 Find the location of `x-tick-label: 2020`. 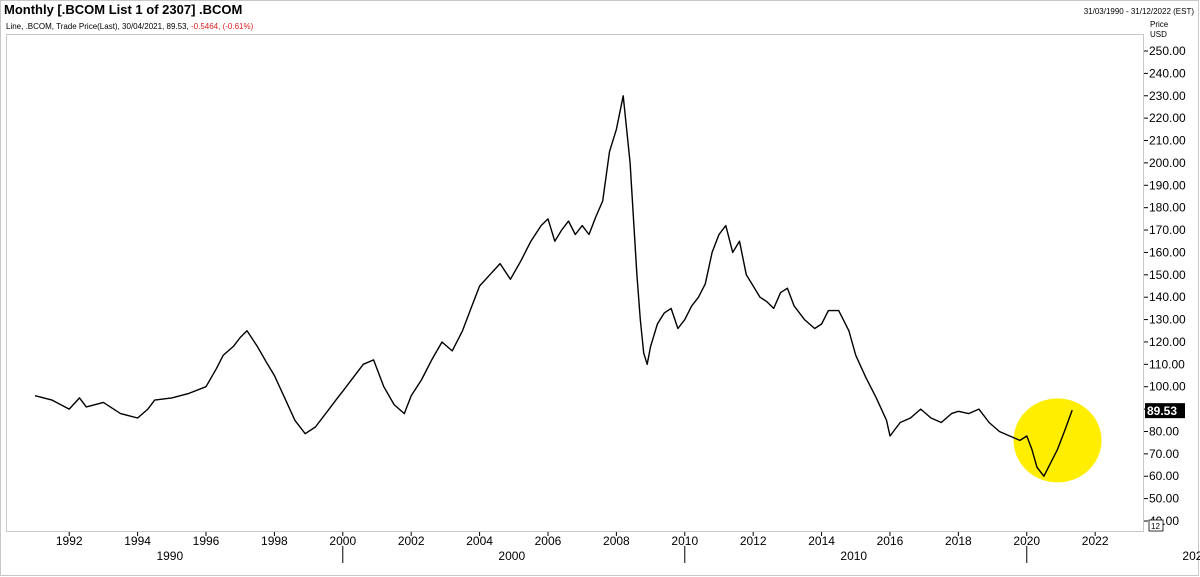

x-tick-label: 2020 is located at coordinates (1026, 541).